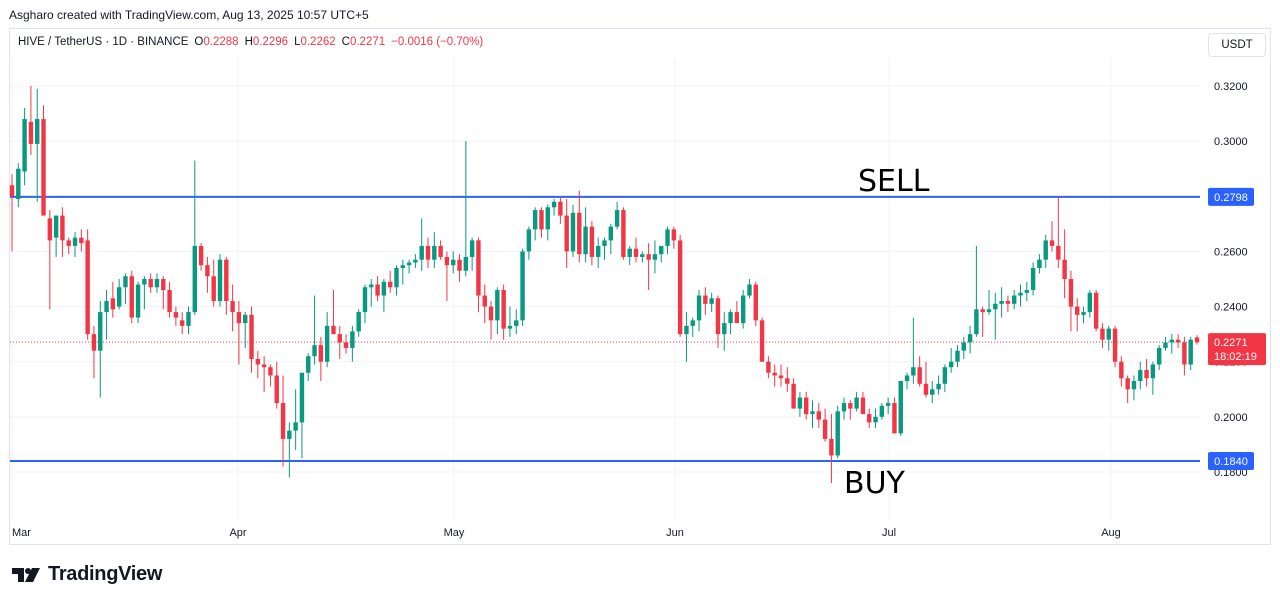 The width and height of the screenshot is (1280, 605). I want to click on level-price-badge, so click(1231, 196).